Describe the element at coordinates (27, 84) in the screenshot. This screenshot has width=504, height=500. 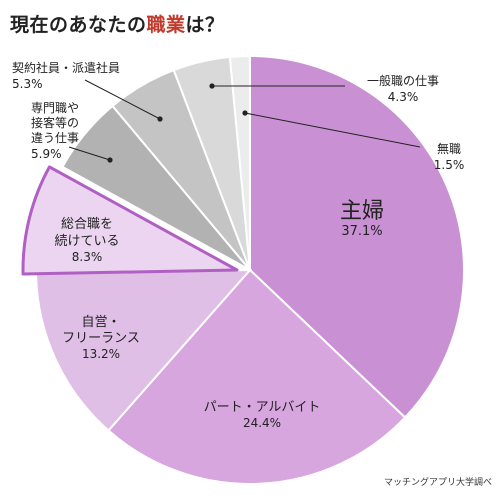
I see `slice-value-6: 5.3%` at that location.